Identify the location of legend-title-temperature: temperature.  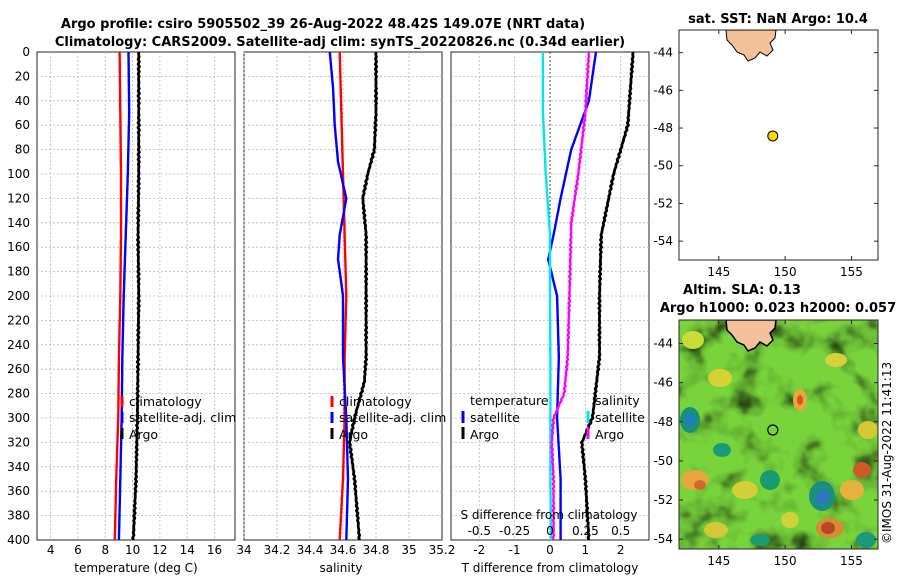
(509, 400).